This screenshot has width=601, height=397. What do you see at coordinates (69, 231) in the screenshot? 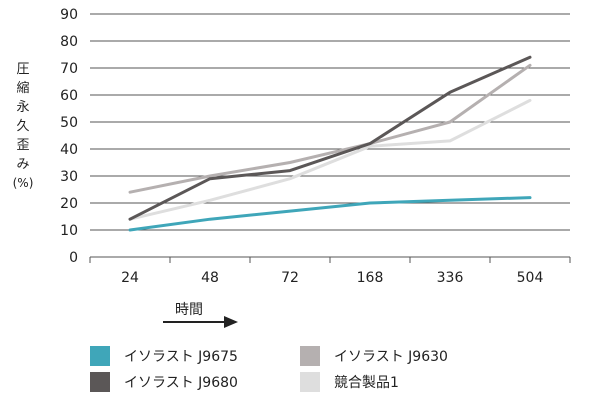
I see `y-tick-label: 10` at bounding box center [69, 231].